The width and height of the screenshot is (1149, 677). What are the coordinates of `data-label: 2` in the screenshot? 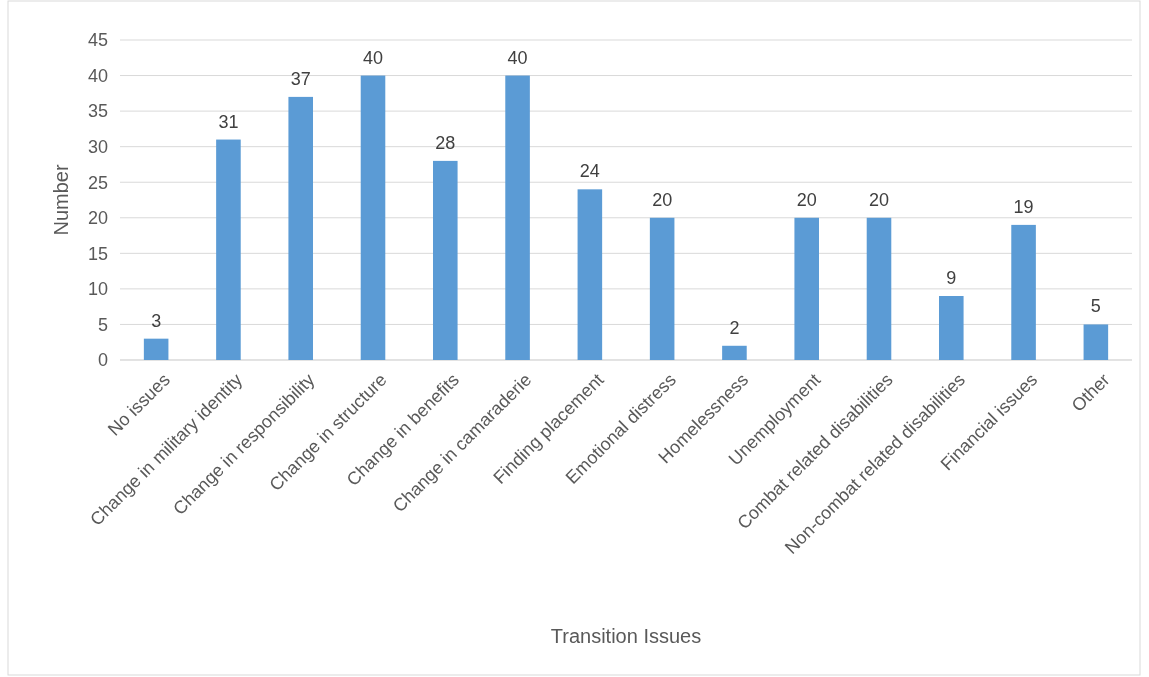 It's located at (734, 327).